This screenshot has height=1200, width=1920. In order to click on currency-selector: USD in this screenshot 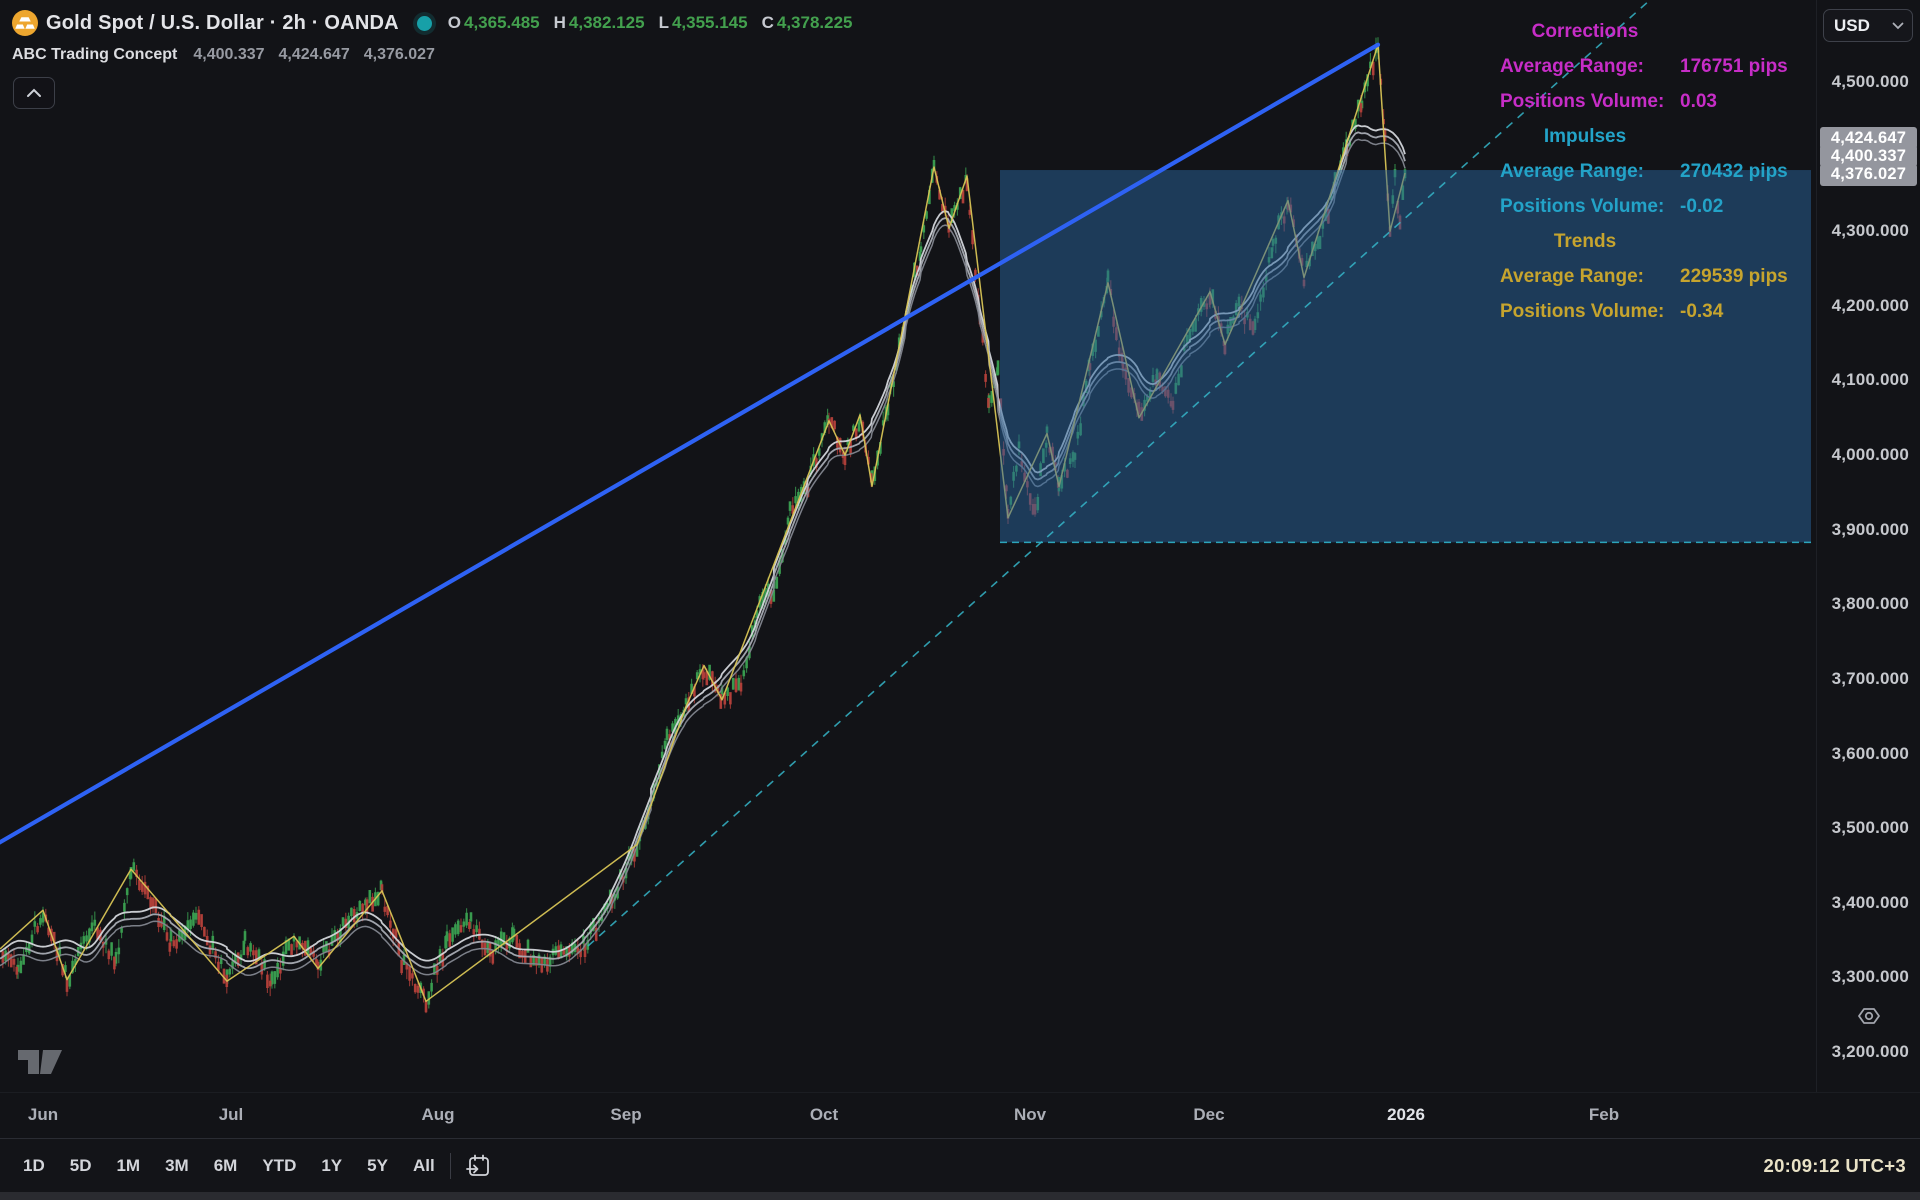, I will do `click(1868, 25)`.